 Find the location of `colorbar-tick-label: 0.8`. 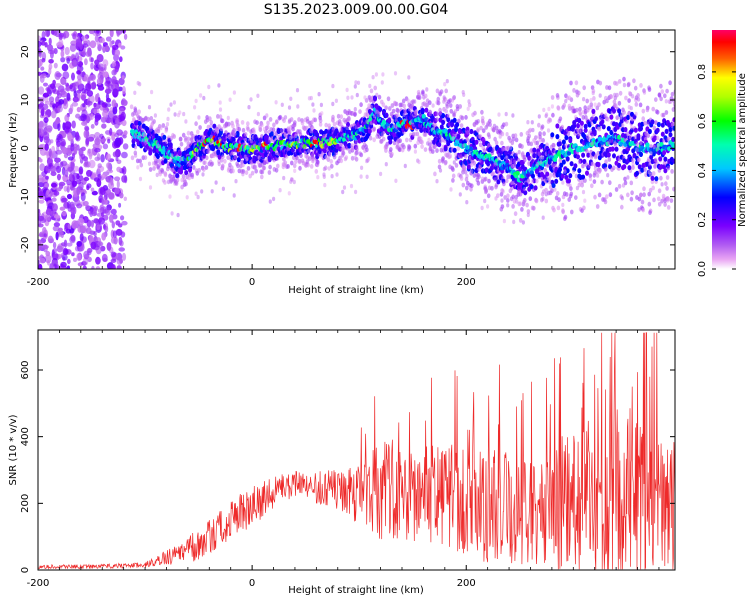

colorbar-tick-label: 0.8 is located at coordinates (702, 72).